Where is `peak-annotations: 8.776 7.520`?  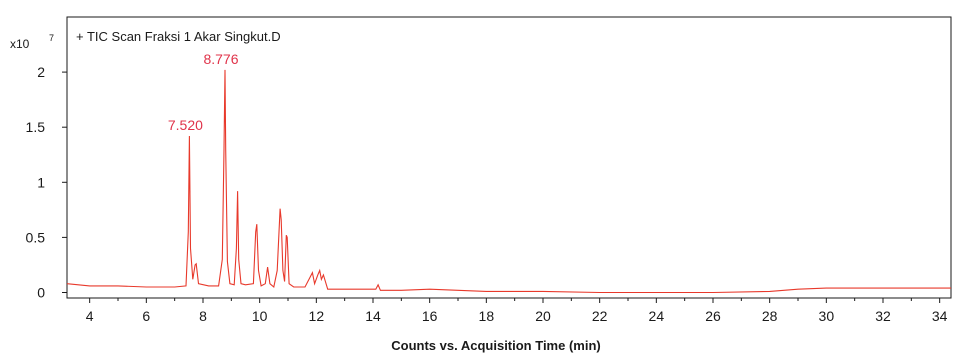
peak-annotations: 8.776 7.520 is located at coordinates (203, 92).